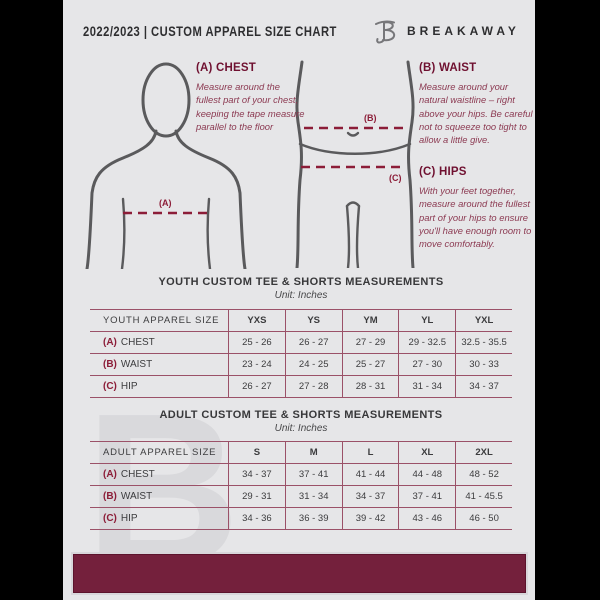 The height and width of the screenshot is (600, 600). What do you see at coordinates (370, 365) in the screenshot?
I see `youth-waist-ym: 25 - 27` at bounding box center [370, 365].